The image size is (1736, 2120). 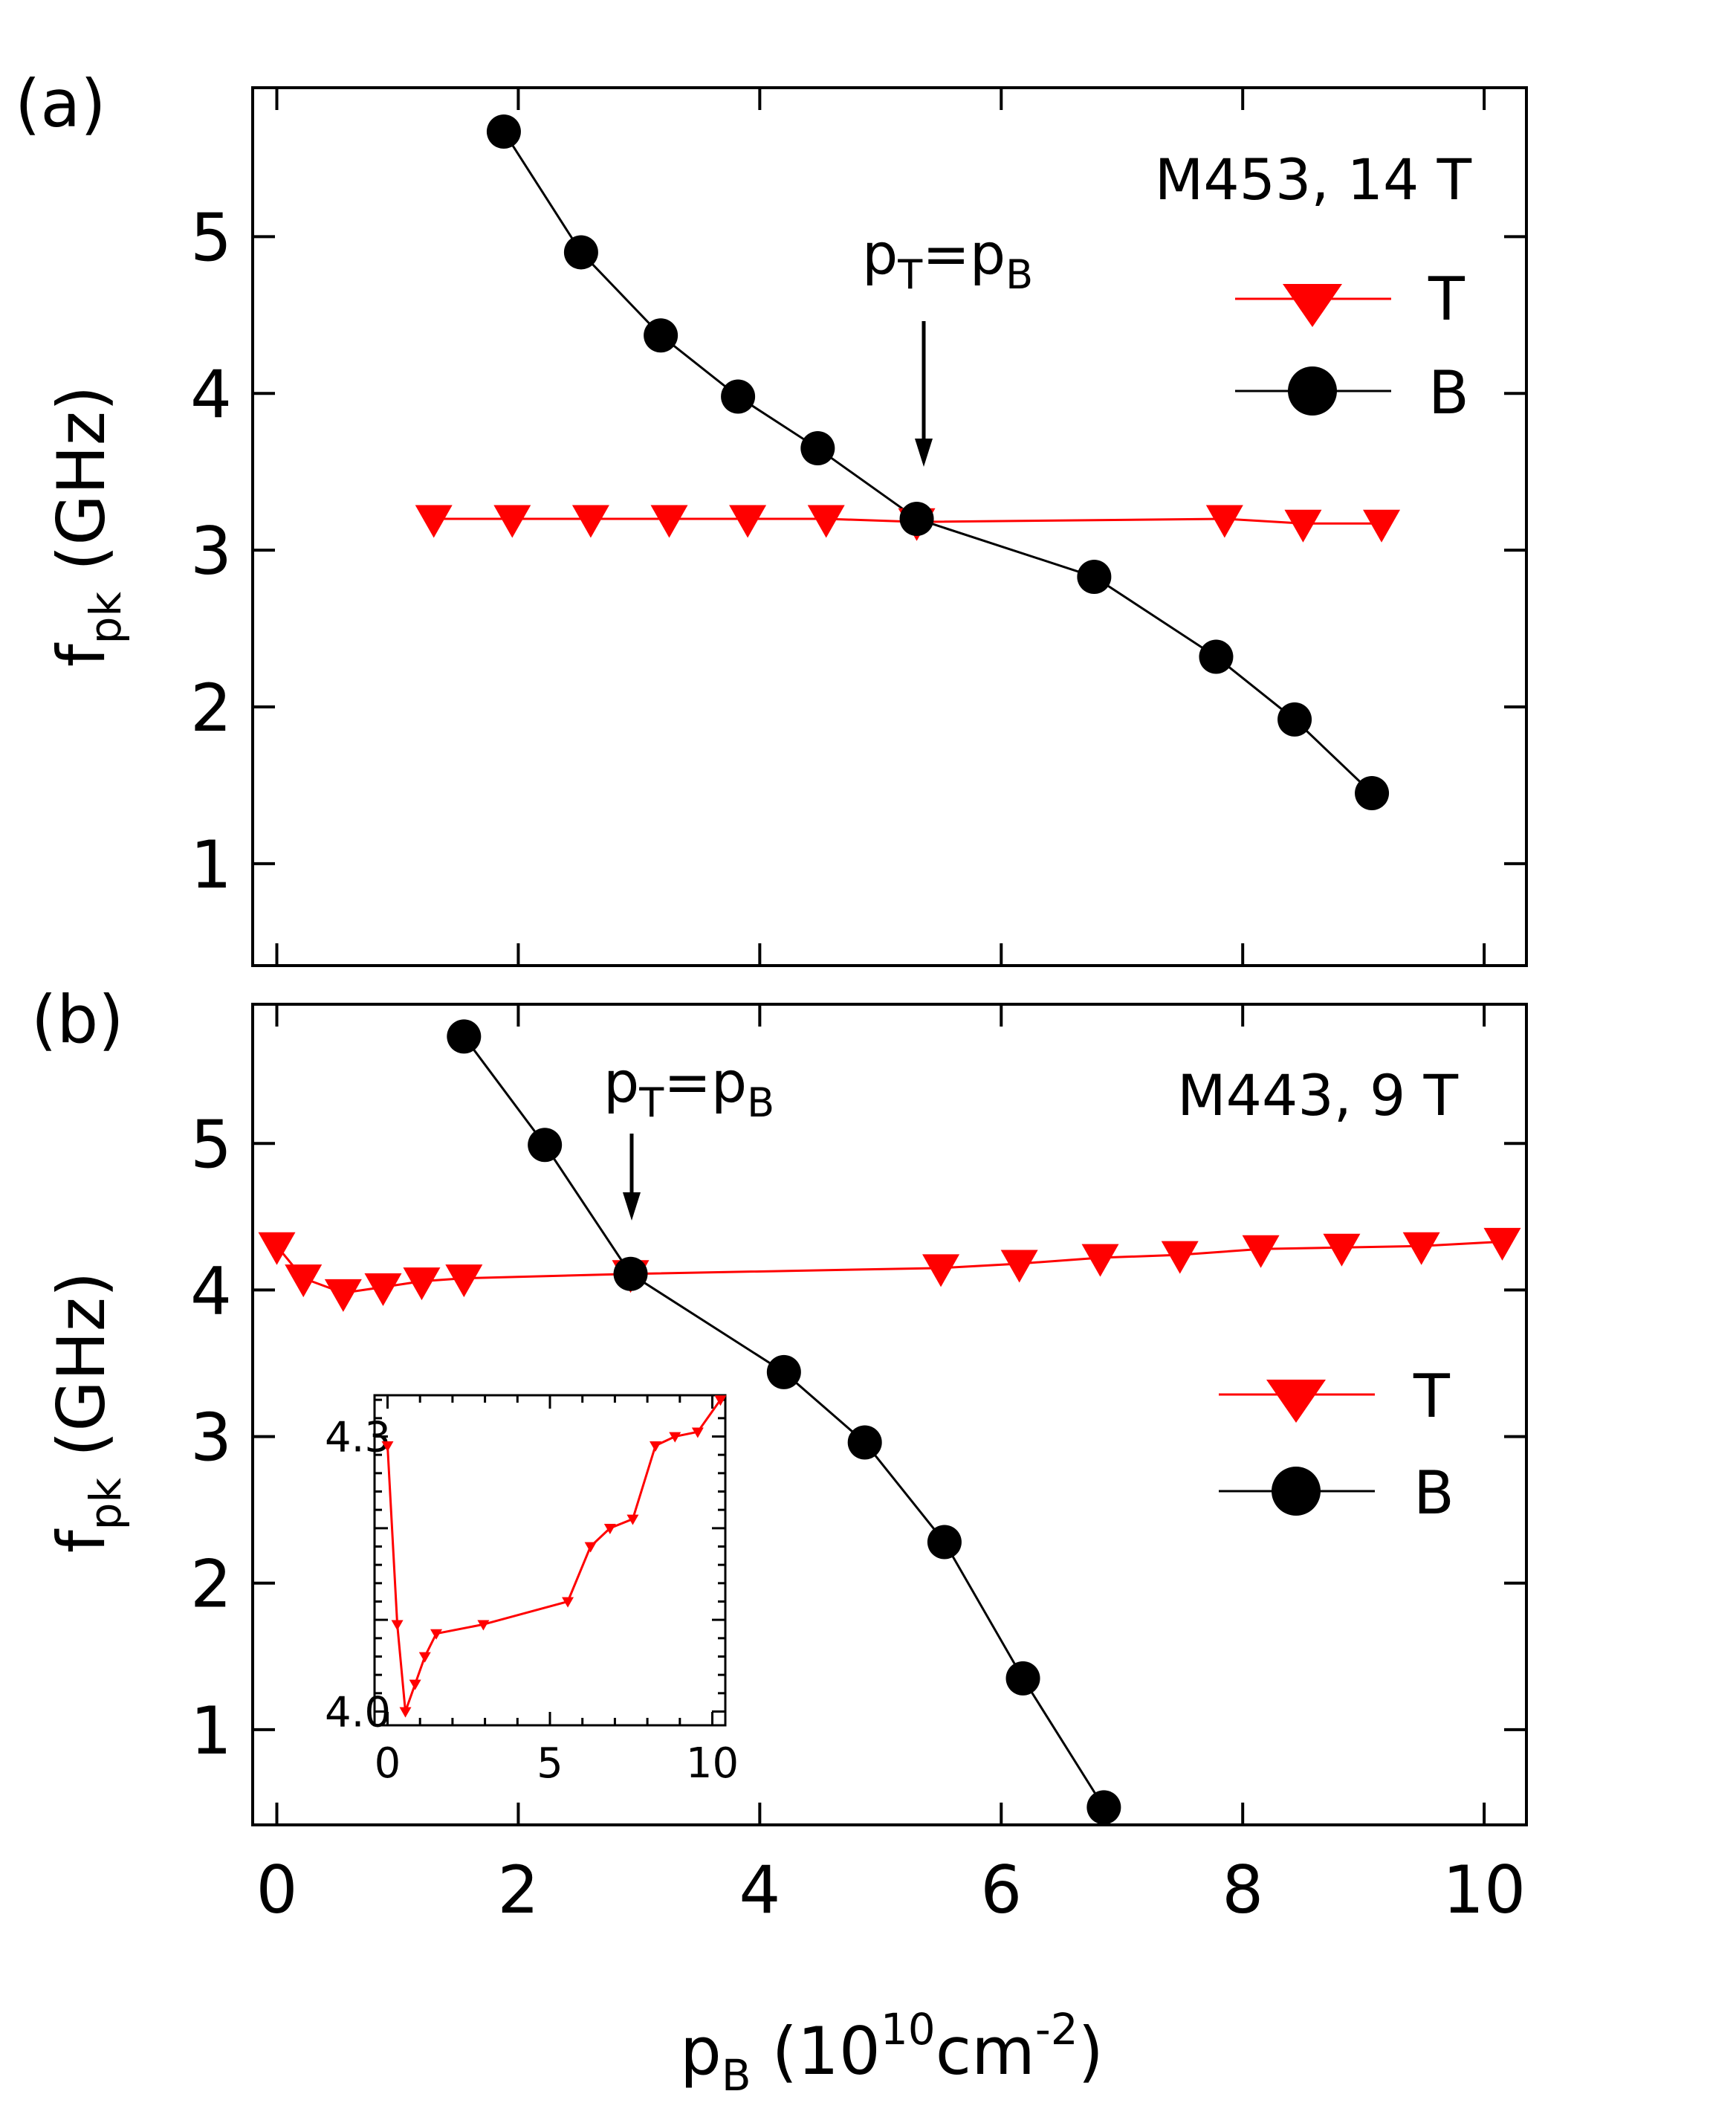 What do you see at coordinates (736, 2076) in the screenshot?
I see `xlabel-sub: B` at bounding box center [736, 2076].